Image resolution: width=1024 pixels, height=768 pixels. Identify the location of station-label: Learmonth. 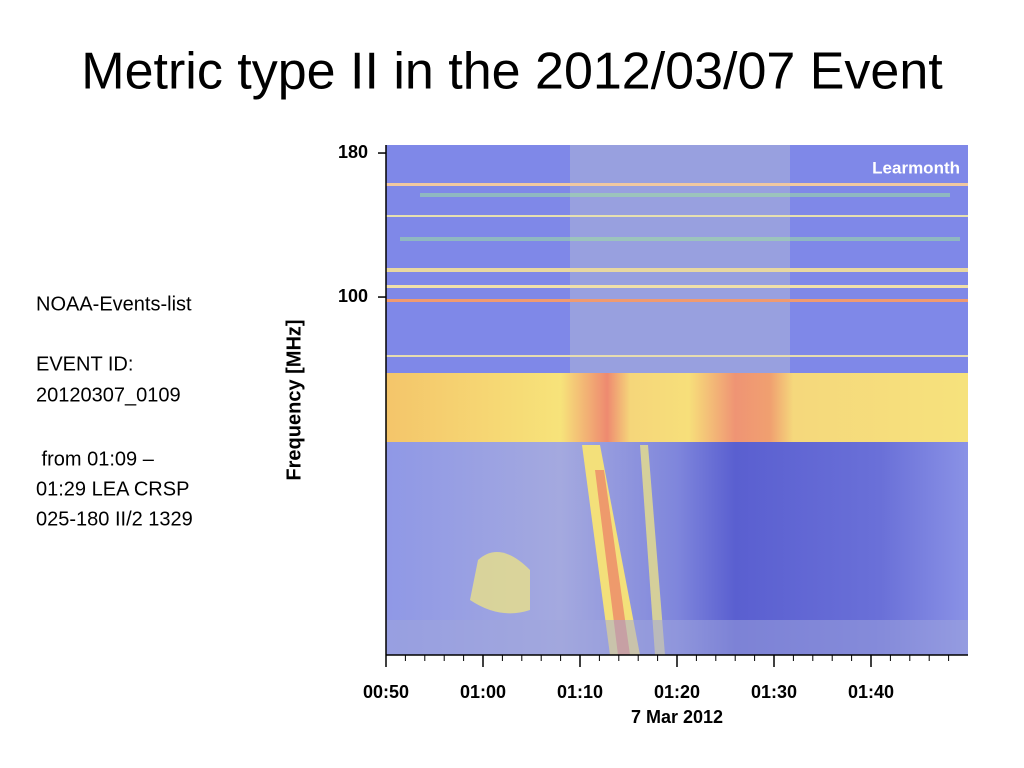
(916, 167).